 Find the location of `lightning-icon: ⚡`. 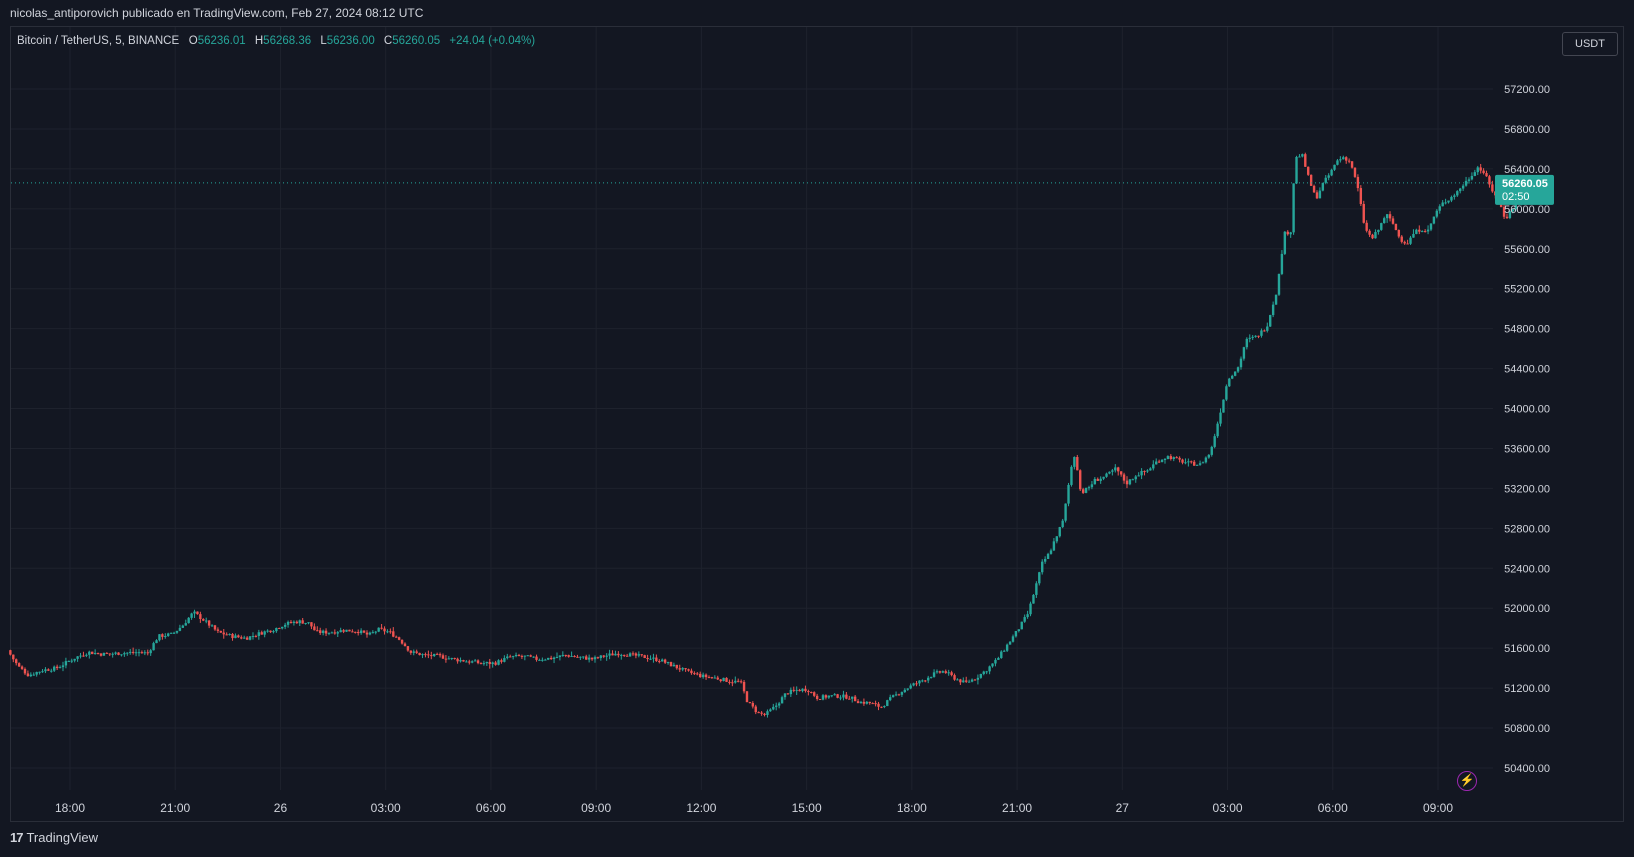

lightning-icon: ⚡ is located at coordinates (1467, 781).